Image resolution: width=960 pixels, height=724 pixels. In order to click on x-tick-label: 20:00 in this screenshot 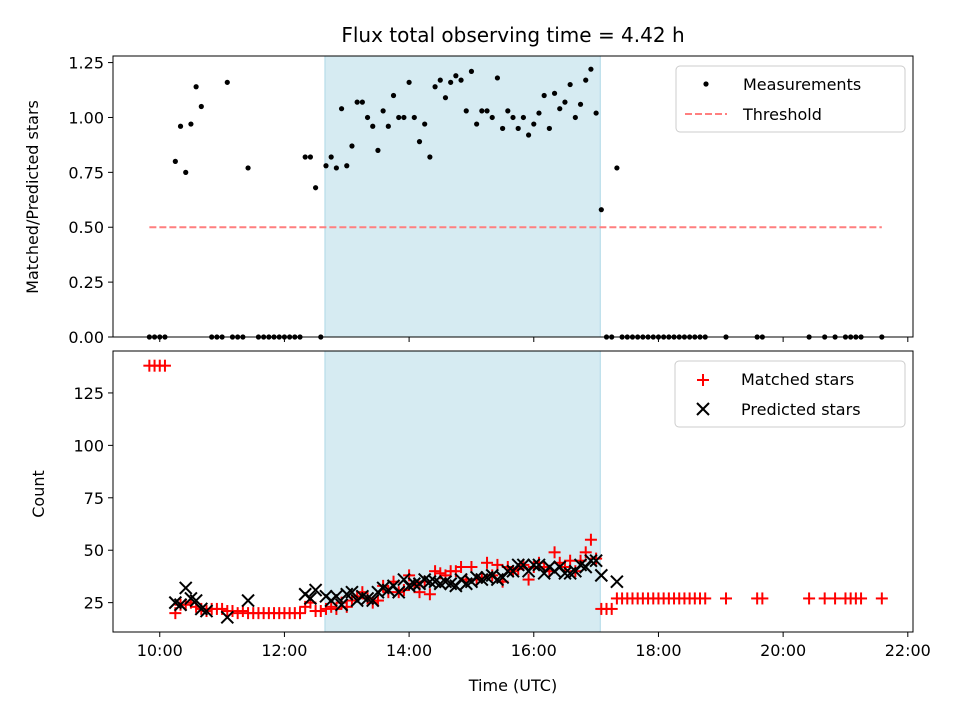, I will do `click(783, 650)`.